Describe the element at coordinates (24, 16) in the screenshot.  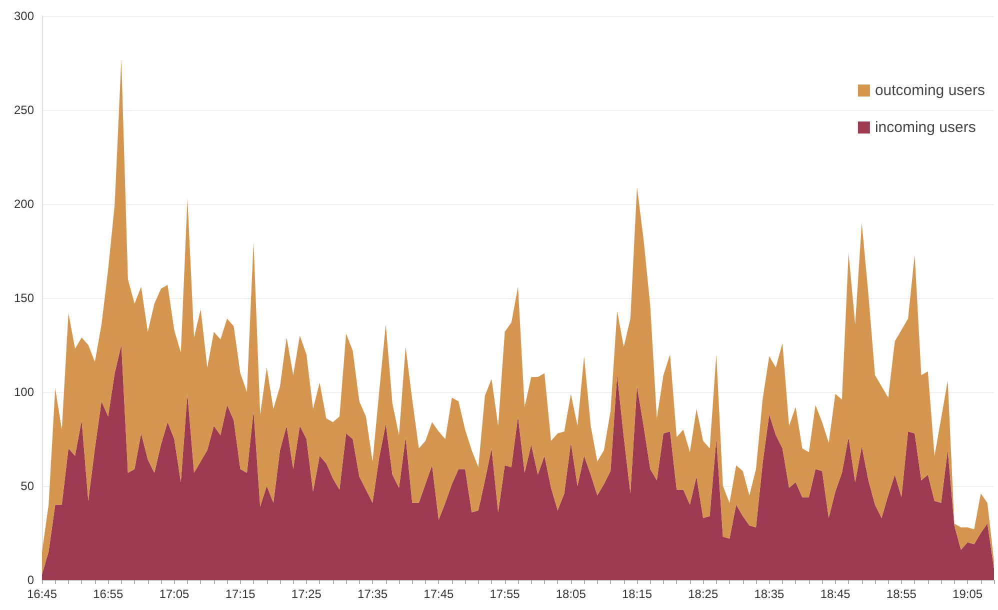
I see `y-tick-label: 300` at that location.